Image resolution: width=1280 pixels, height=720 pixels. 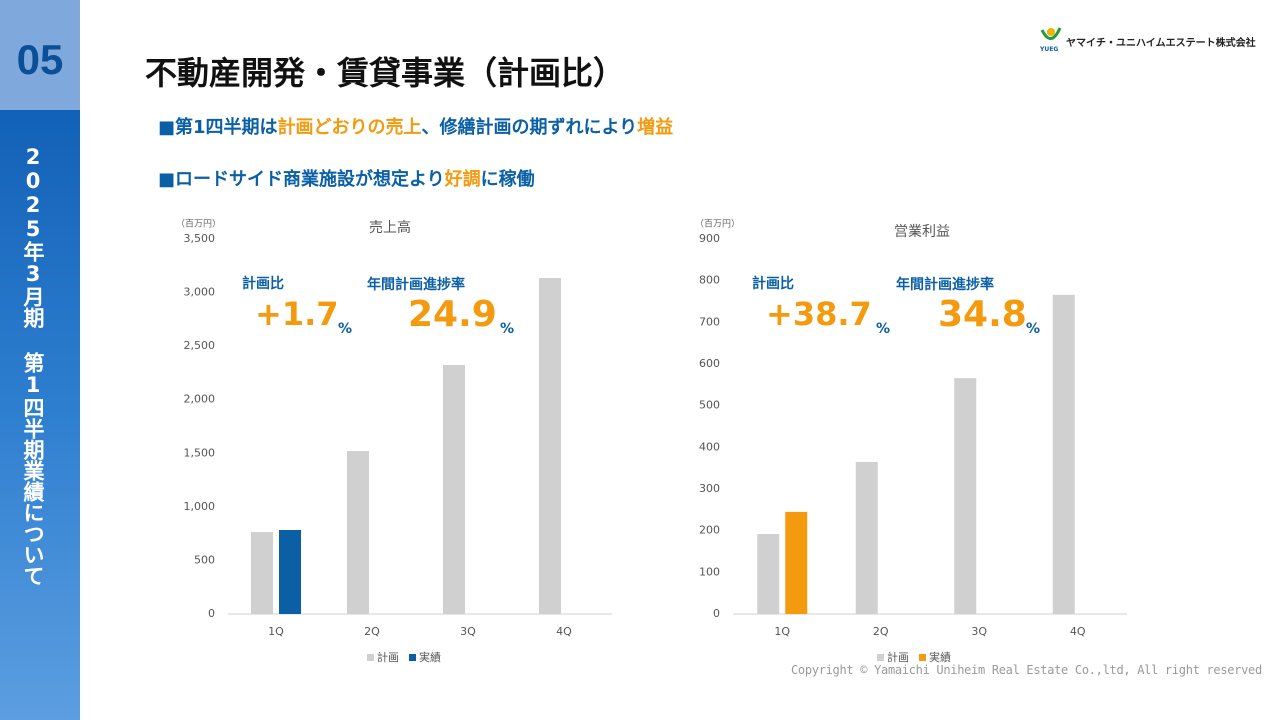 What do you see at coordinates (200, 452) in the screenshot?
I see `y-tick-label: 1,500` at bounding box center [200, 452].